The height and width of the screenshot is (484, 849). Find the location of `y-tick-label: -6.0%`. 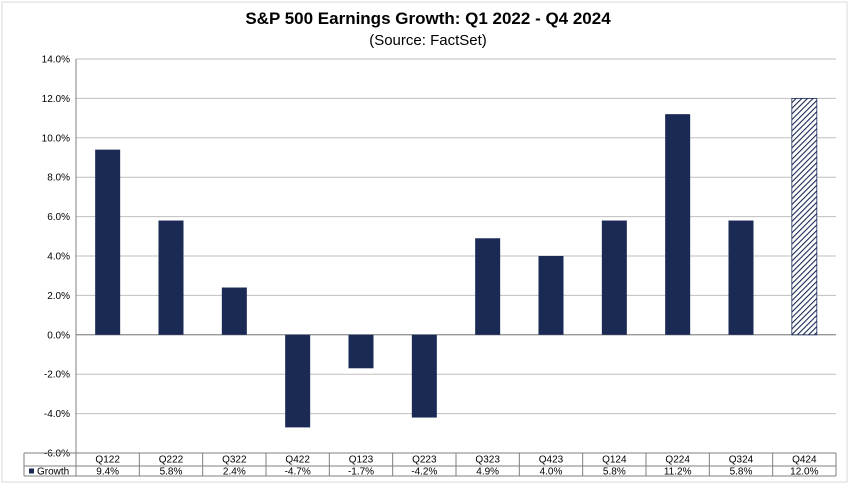

y-tick-label: -6.0% is located at coordinates (57, 454).